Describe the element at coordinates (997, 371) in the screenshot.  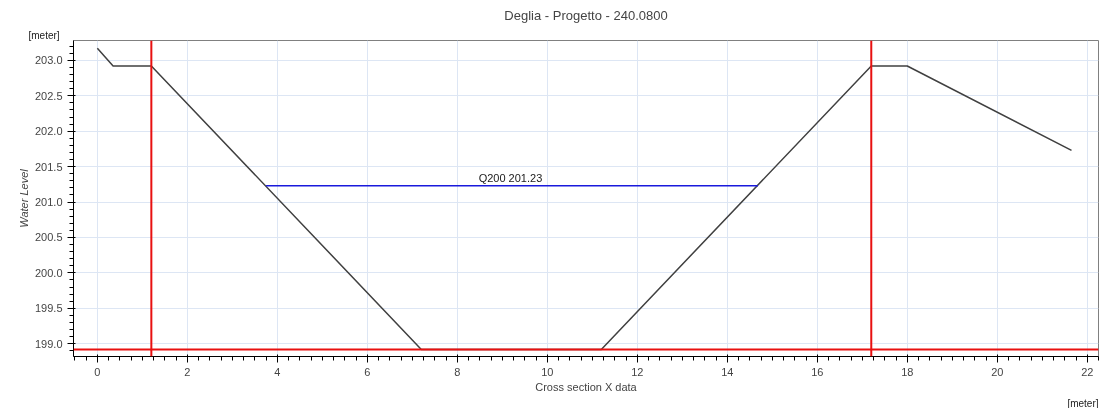
I see `x-tick-label: 20` at that location.